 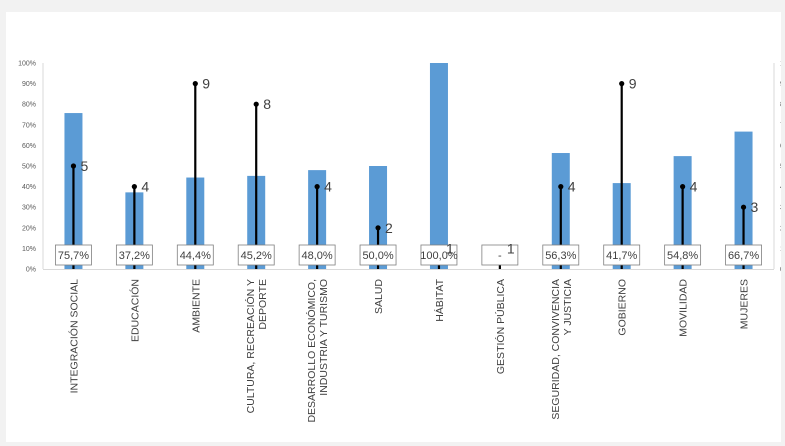 I want to click on x-category-label: GOBIERNO, so click(x=623, y=307).